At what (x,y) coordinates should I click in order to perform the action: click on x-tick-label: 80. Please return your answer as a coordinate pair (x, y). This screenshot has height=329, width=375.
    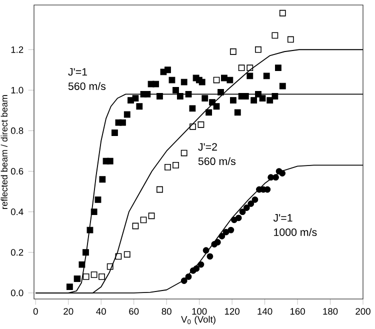
    Looking at the image, I should click on (167, 311).